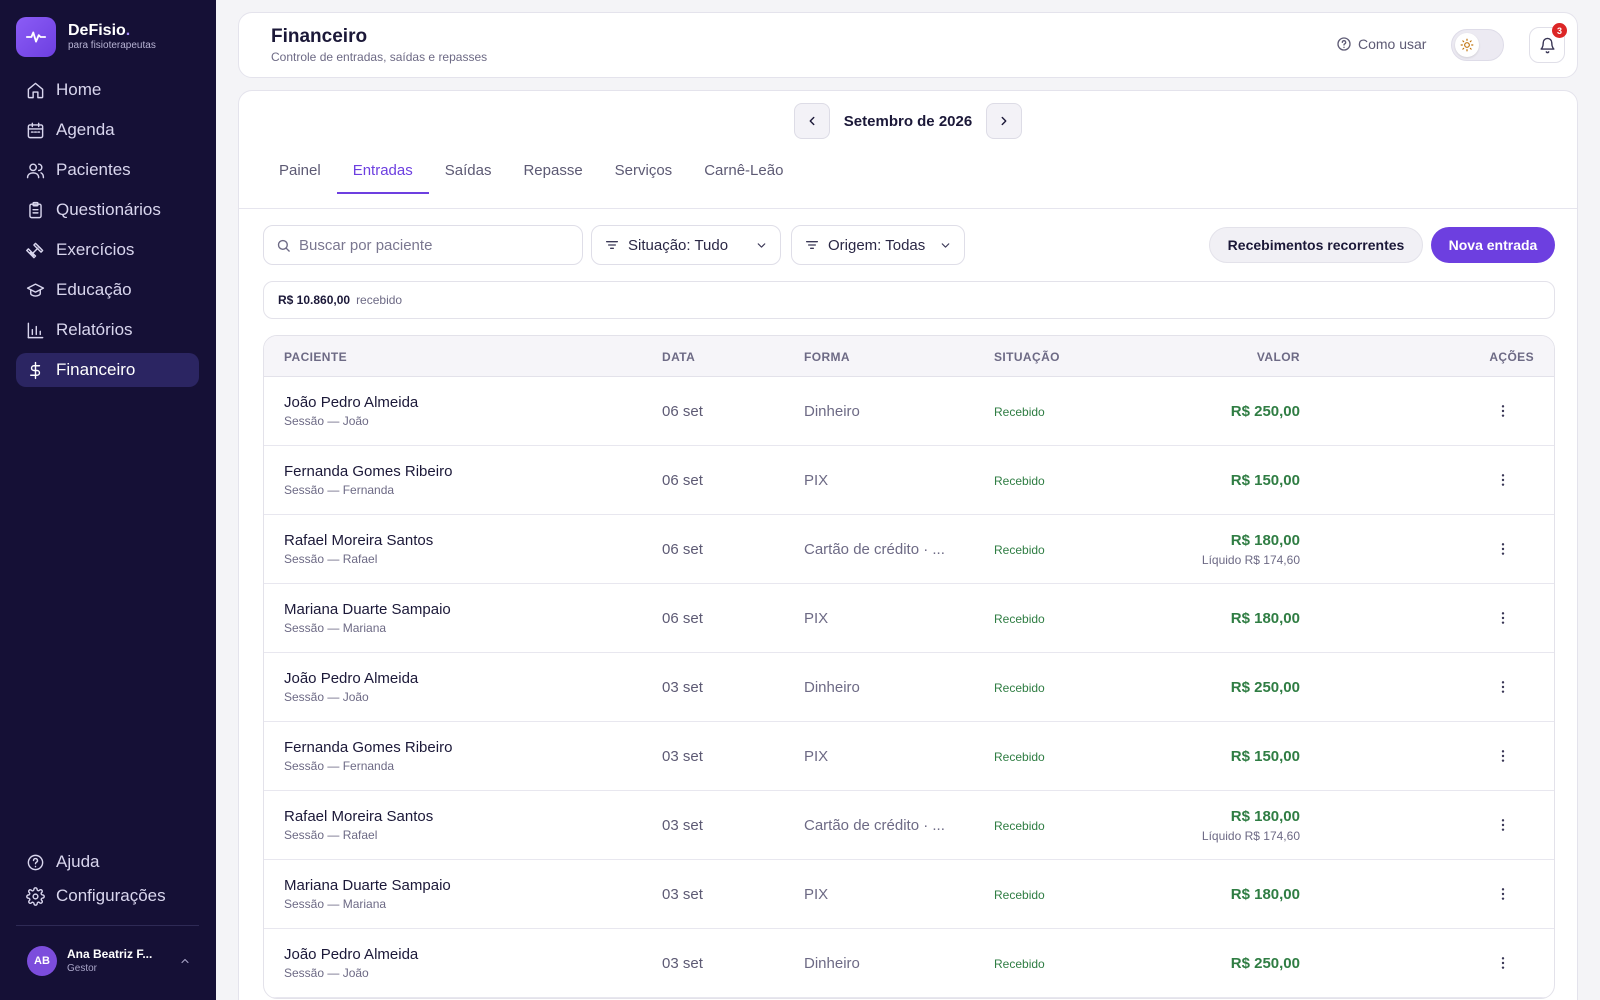 This screenshot has height=1000, width=1600. I want to click on sidebar-item-label: Pacientes, so click(93, 169).